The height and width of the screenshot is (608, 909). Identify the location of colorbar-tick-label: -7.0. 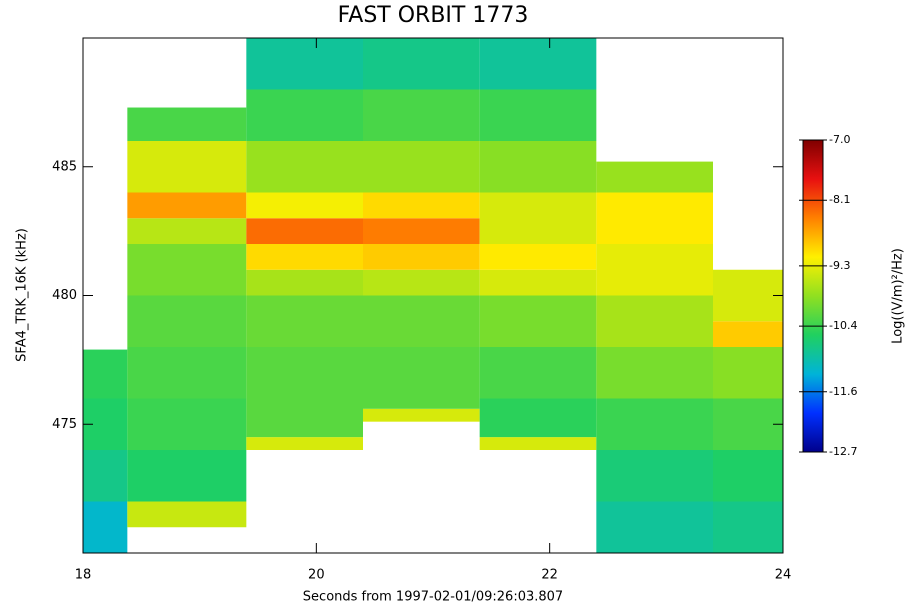
(839, 139).